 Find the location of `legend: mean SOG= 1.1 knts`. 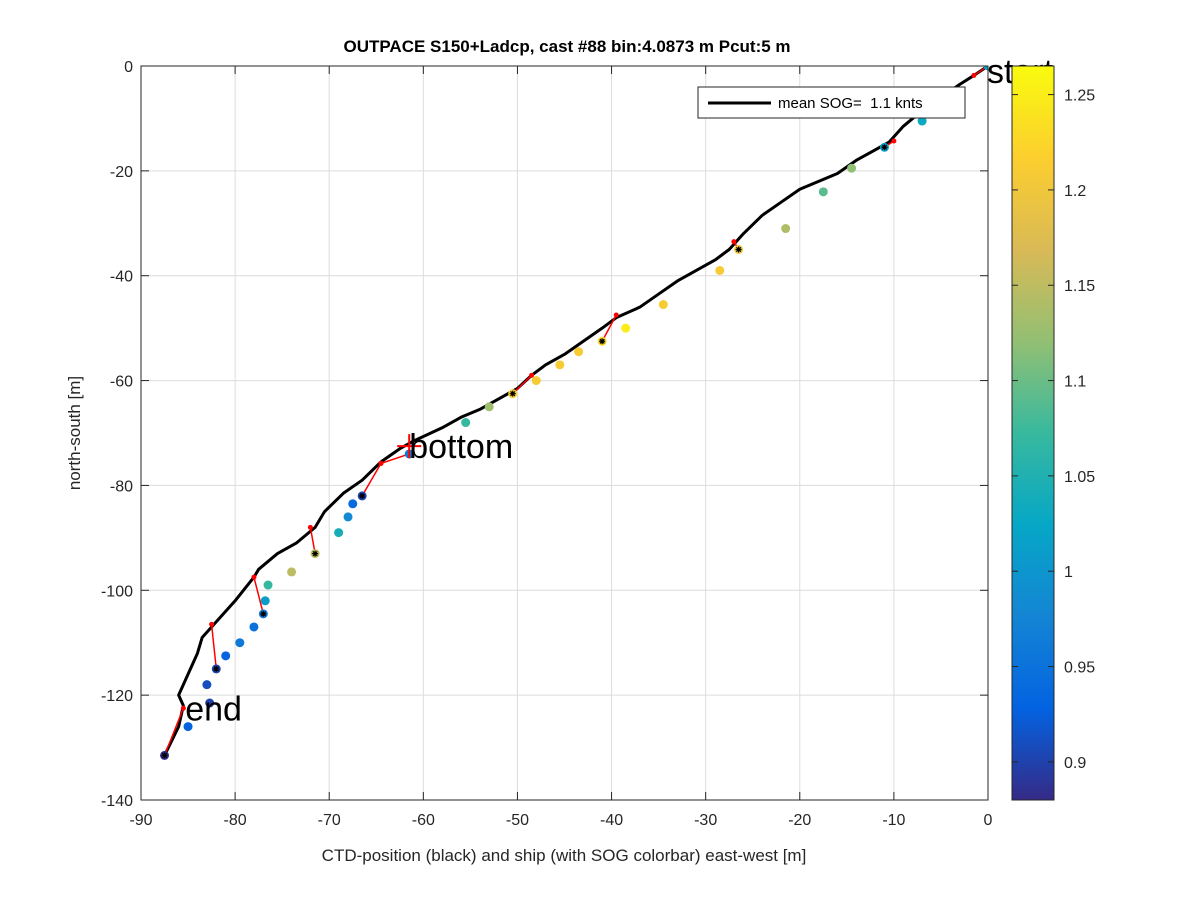

legend: mean SOG= 1.1 knts is located at coordinates (831, 102).